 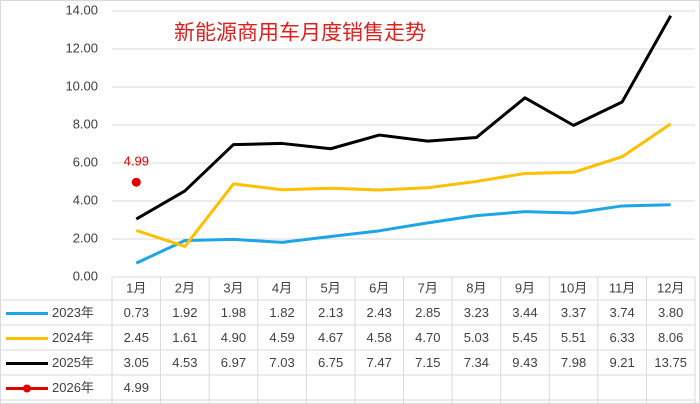 What do you see at coordinates (573, 337) in the screenshot?
I see `table-cell: 5.51` at bounding box center [573, 337].